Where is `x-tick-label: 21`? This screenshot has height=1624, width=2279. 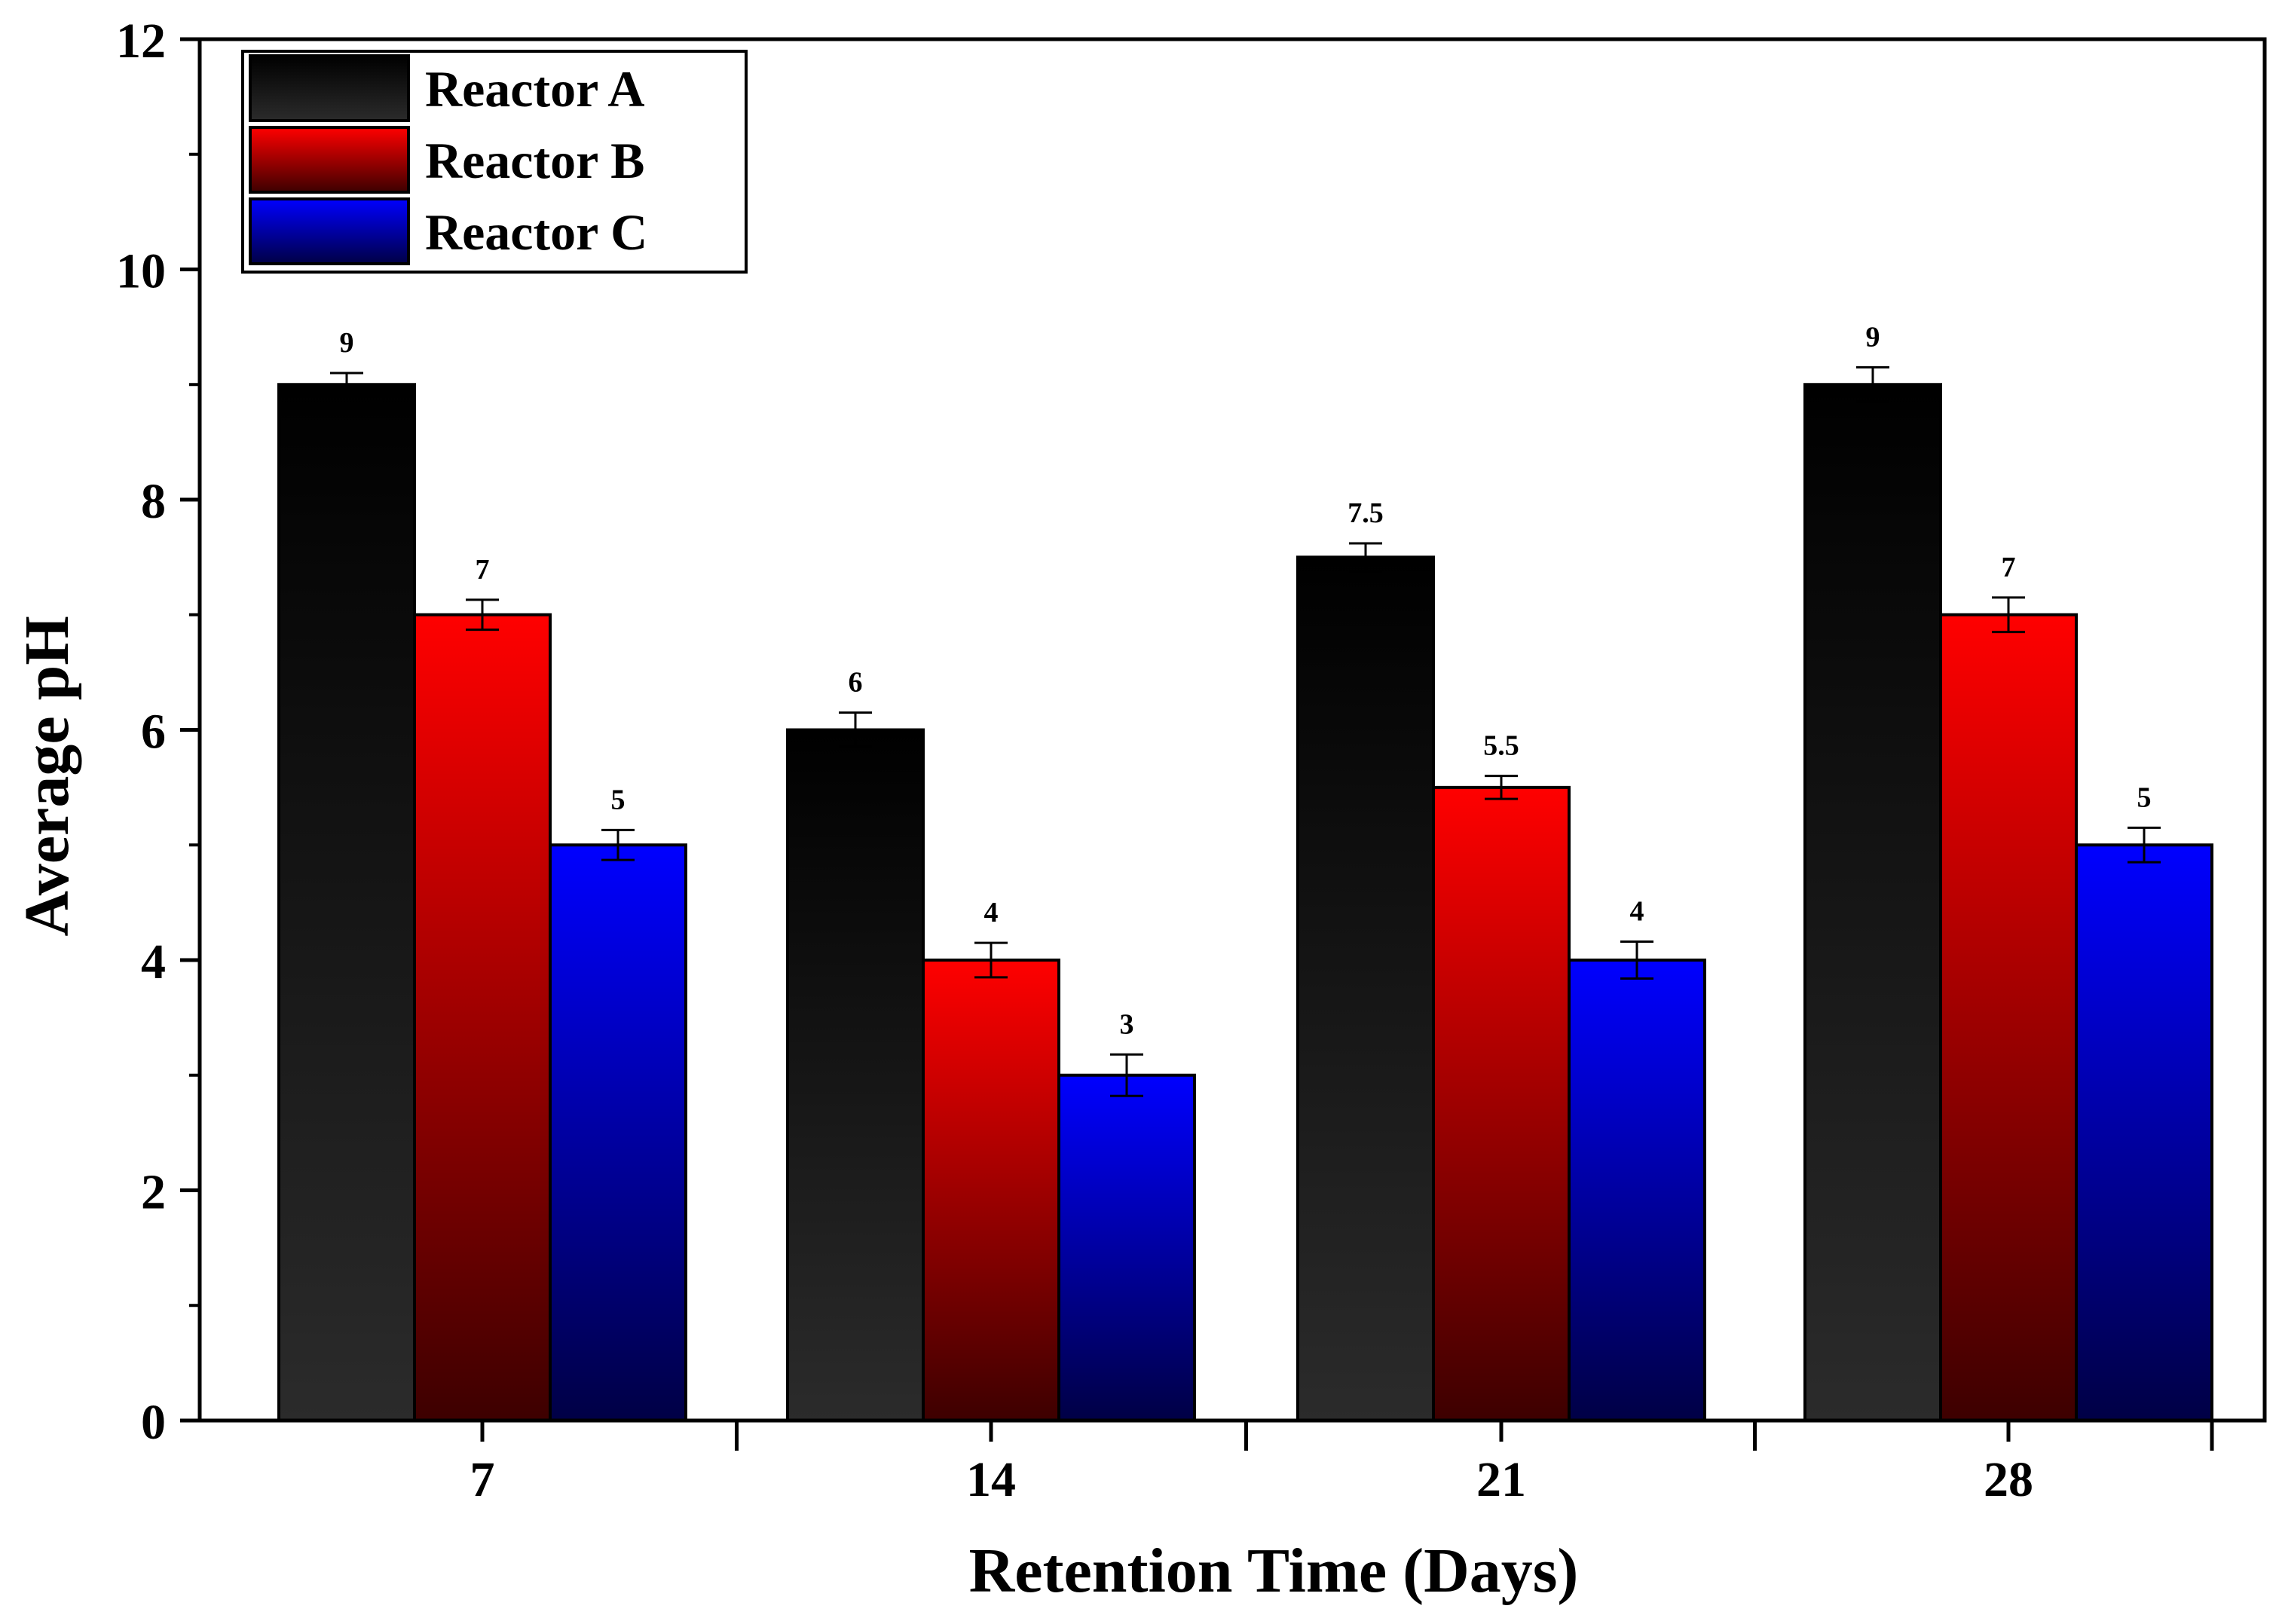
x-tick-label: 21 is located at coordinates (1501, 1480).